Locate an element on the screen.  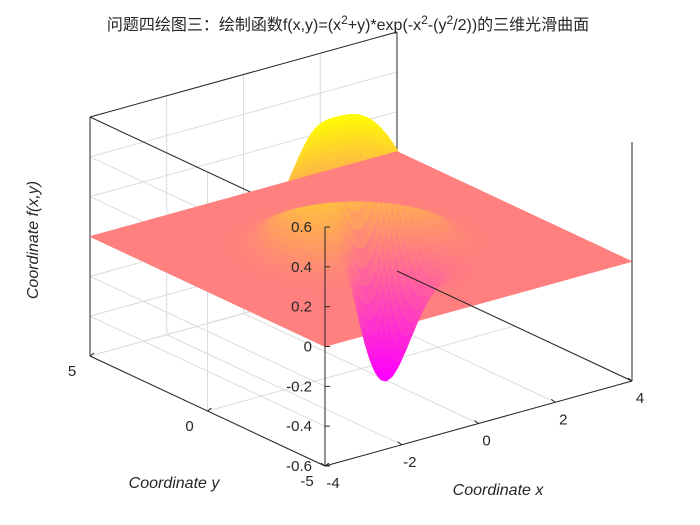
grid-line-y is located at coordinates (361, 368).